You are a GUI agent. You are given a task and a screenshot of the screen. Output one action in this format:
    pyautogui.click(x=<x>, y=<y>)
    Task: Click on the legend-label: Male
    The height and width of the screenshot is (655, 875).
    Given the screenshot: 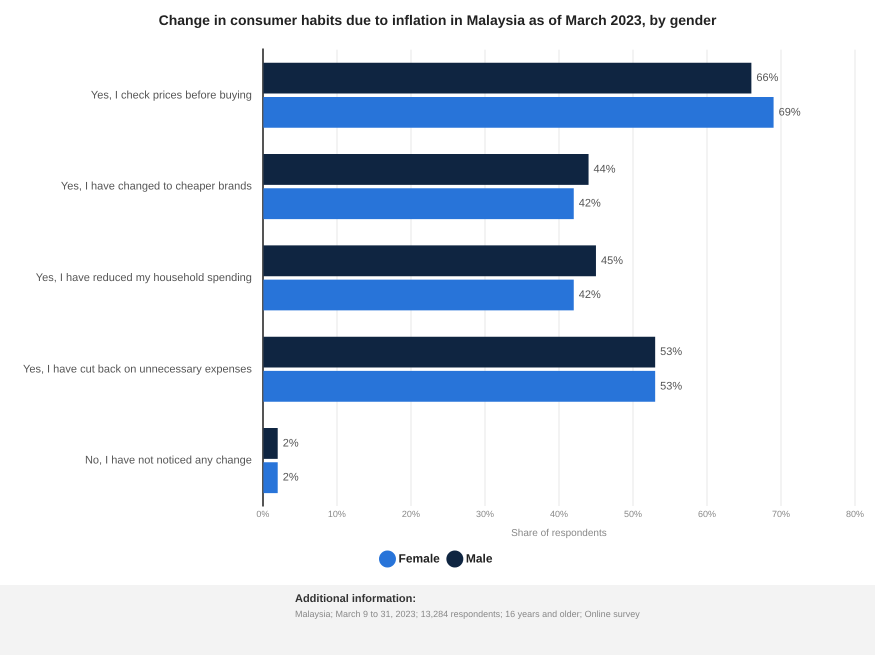 What is the action you would take?
    pyautogui.click(x=479, y=558)
    